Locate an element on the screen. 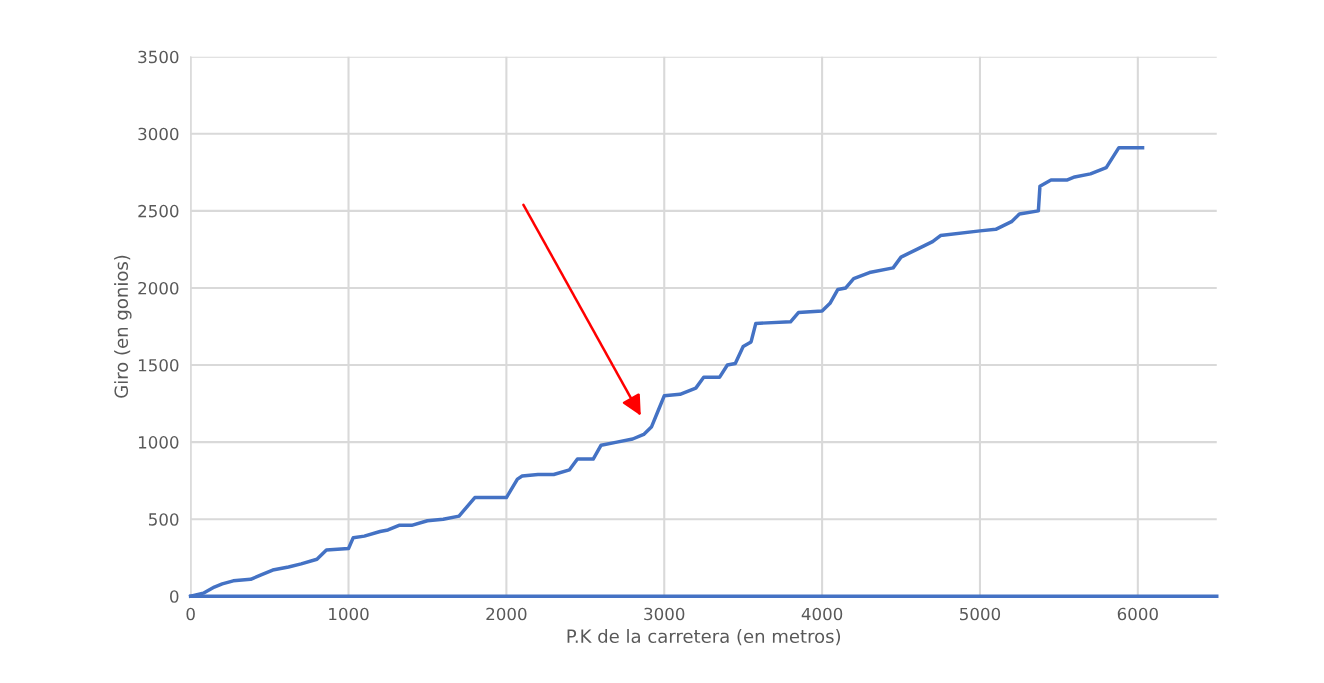  x-tick-label: 4000 is located at coordinates (822, 614).